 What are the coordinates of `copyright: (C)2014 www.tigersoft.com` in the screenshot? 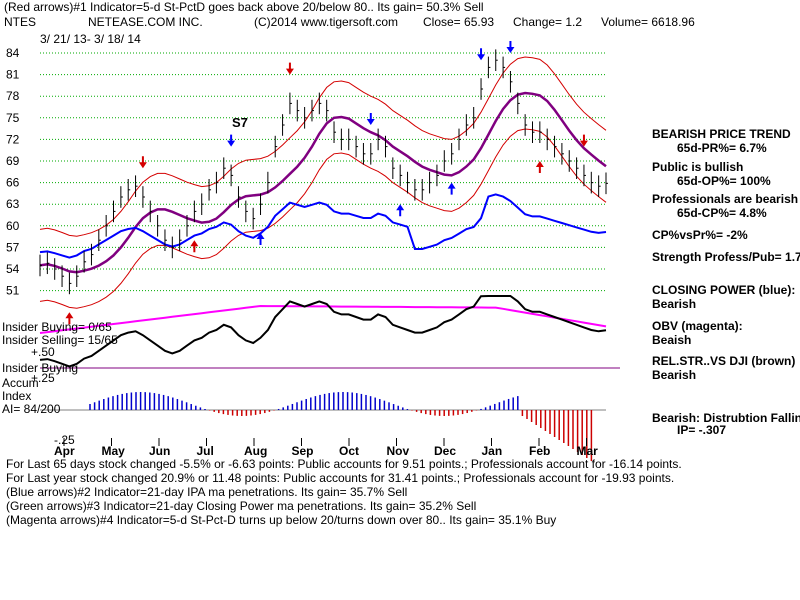 It's located at (326, 22).